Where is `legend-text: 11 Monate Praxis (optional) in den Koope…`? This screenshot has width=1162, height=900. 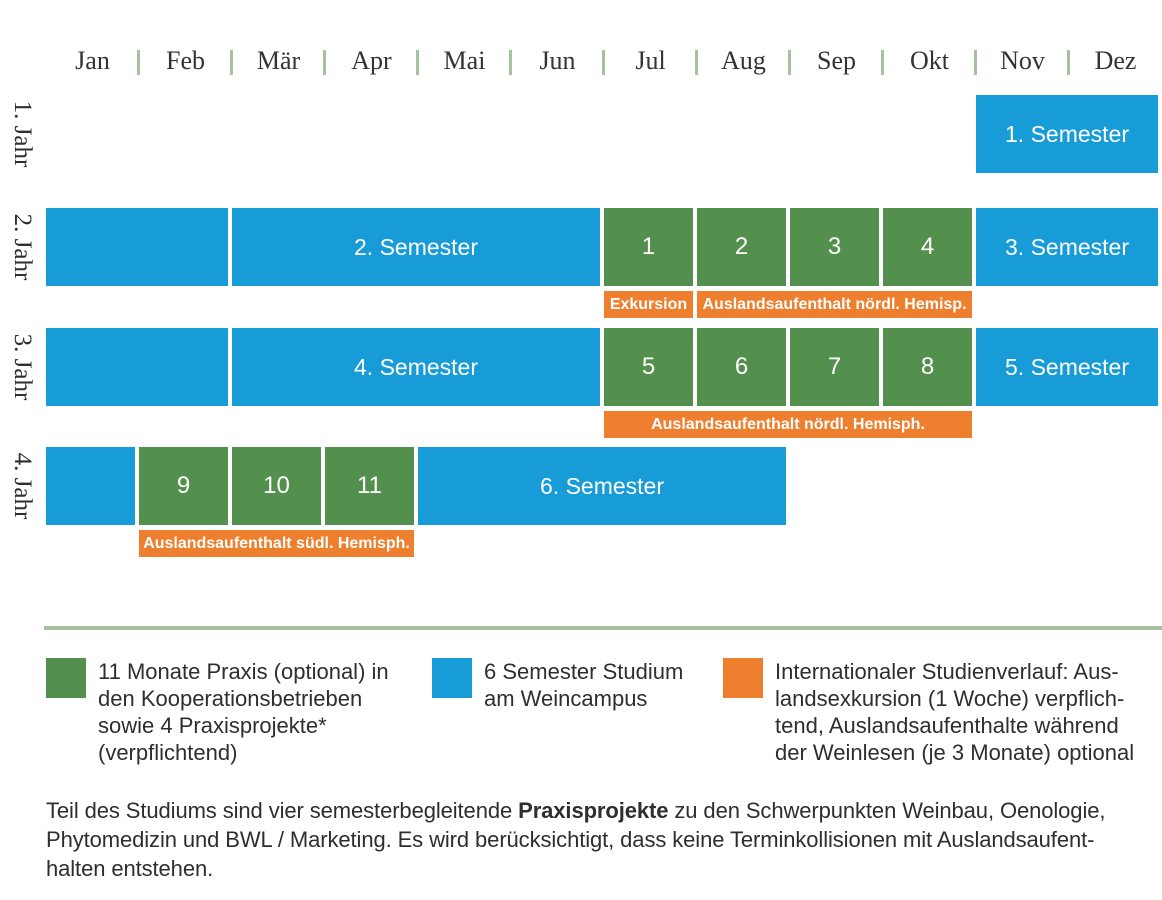 legend-text: 11 Monate Praxis (optional) in den Koope… is located at coordinates (243, 712).